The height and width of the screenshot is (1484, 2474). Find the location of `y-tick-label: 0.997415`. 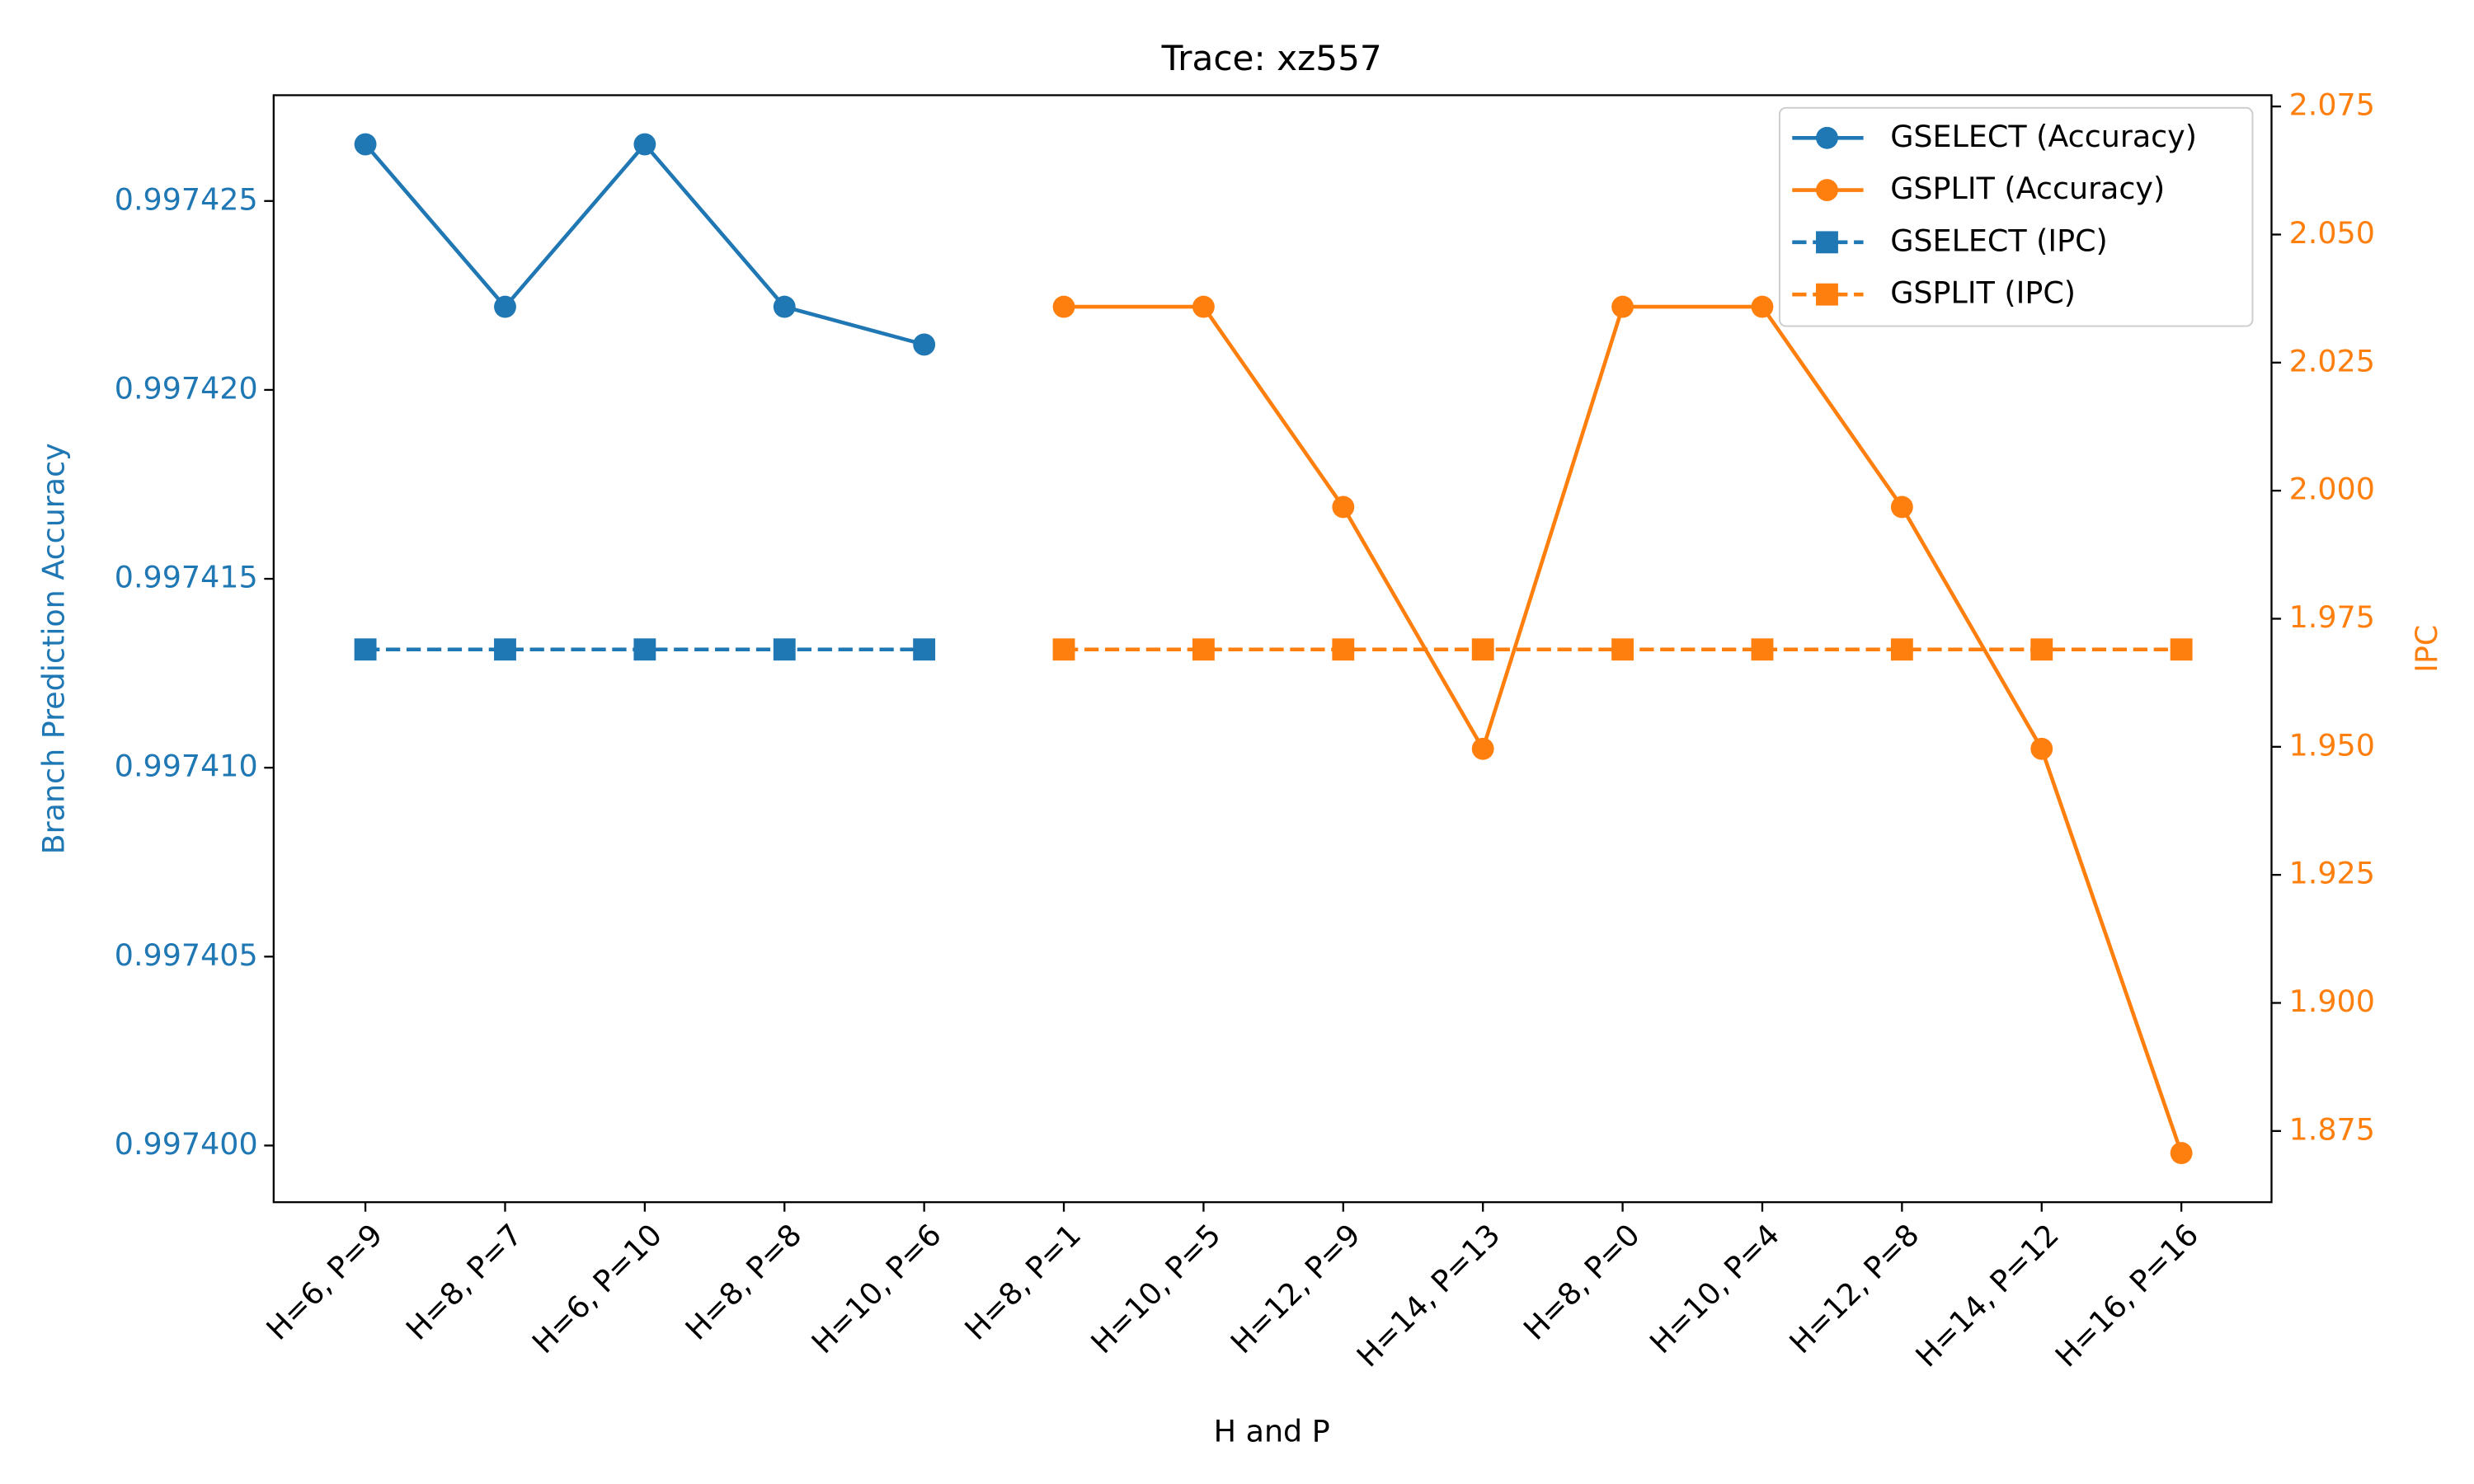

y-tick-label: 0.997415 is located at coordinates (186, 577).